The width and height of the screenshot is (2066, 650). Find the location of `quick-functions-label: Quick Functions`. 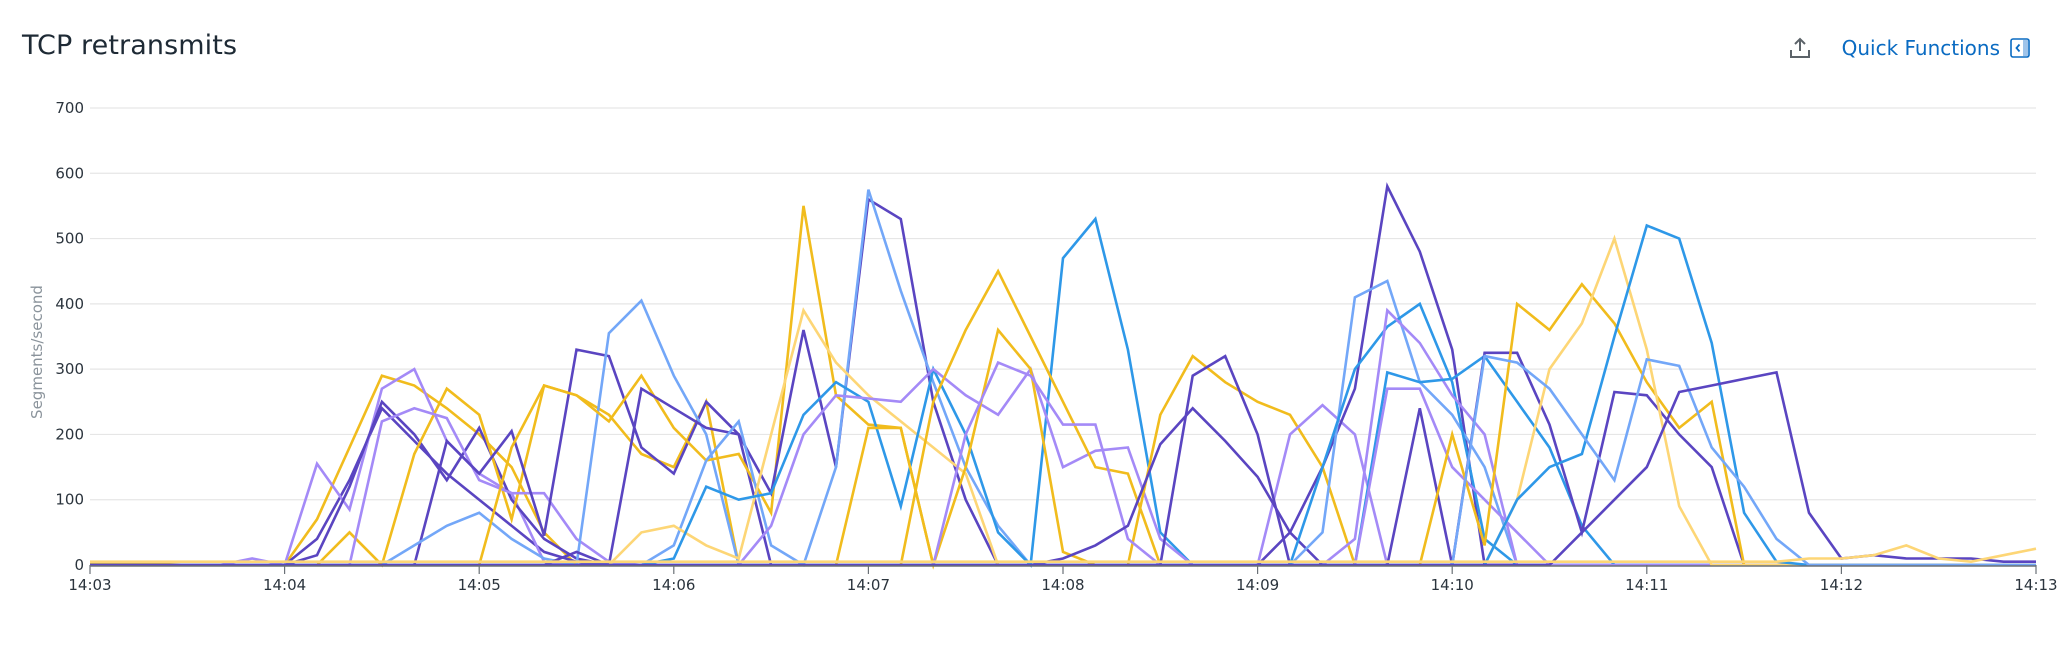

quick-functions-label: Quick Functions is located at coordinates (1920, 48).